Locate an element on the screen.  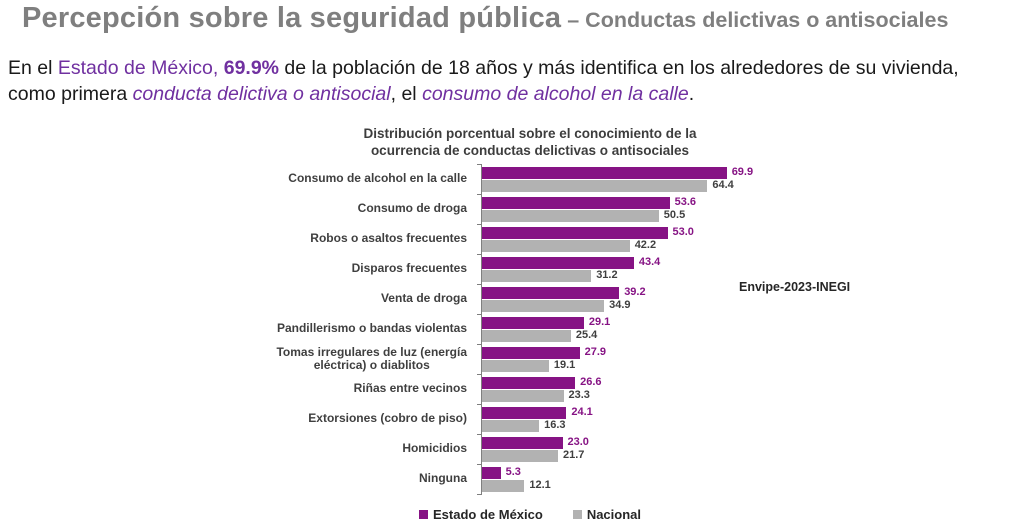
bars-cell: 29.1 25.4 is located at coordinates (627, 329).